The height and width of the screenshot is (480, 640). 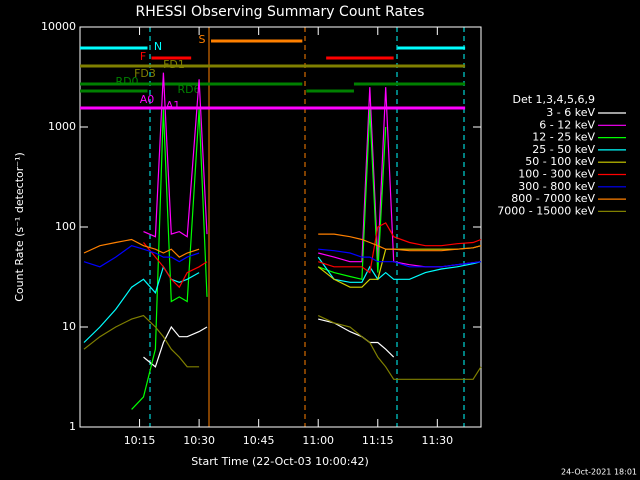 I want to click on footer: 24-Oct-2021 18:01, so click(x=599, y=472).